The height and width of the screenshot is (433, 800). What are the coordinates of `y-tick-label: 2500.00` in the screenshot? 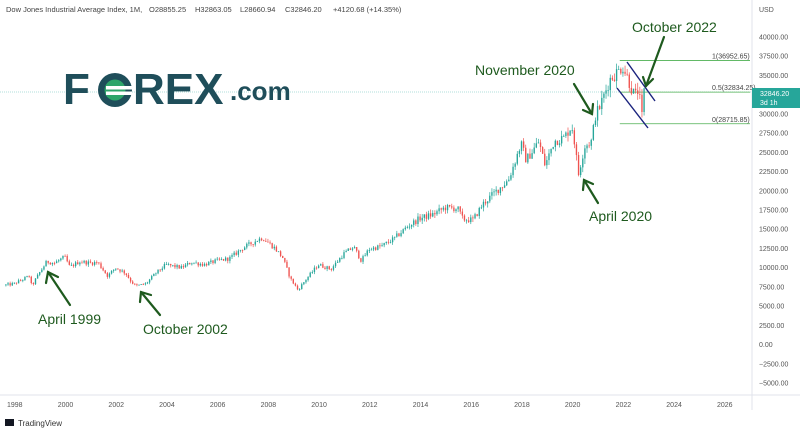 It's located at (771, 326).